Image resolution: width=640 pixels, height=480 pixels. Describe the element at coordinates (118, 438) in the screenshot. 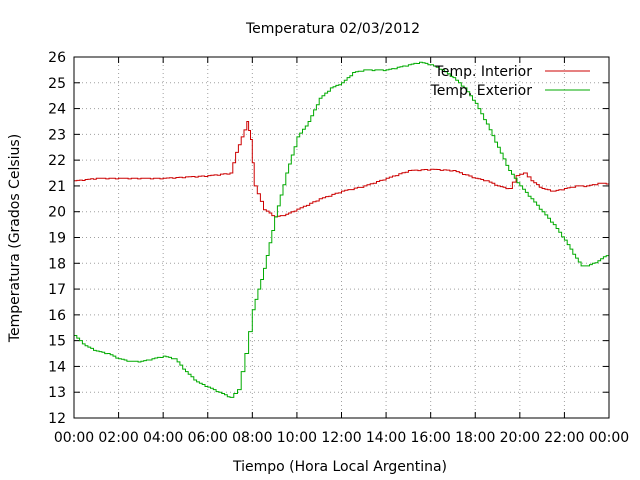

I see `x-tick-label: 02:00` at that location.